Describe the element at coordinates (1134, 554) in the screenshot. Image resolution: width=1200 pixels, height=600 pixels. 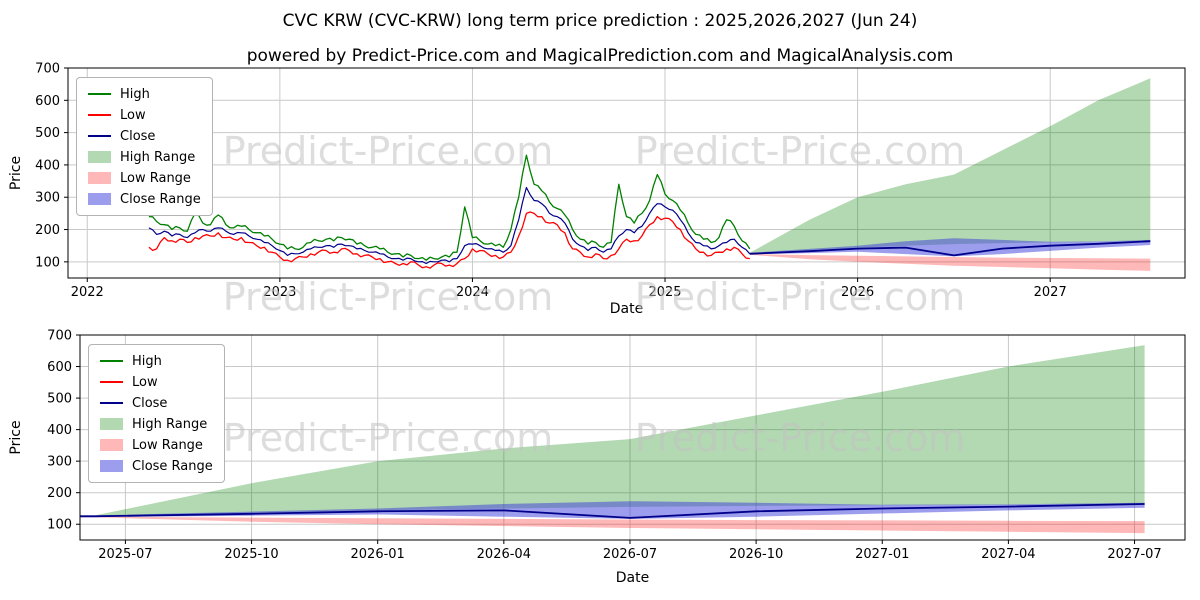
I see `x-tick-label: 2027-07` at that location.